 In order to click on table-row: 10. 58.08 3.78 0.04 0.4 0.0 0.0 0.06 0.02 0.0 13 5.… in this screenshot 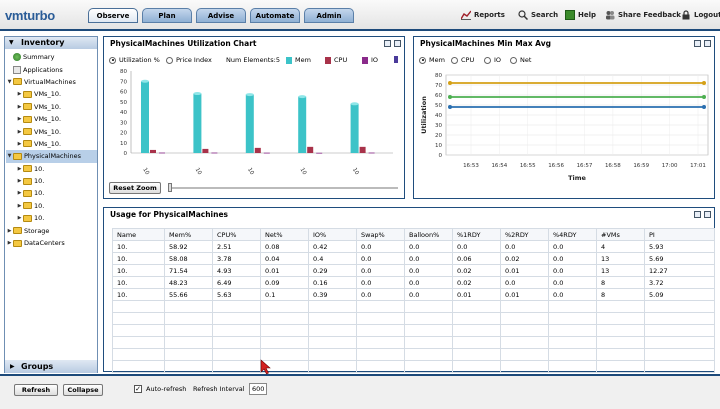, I will do `click(413, 258)`.